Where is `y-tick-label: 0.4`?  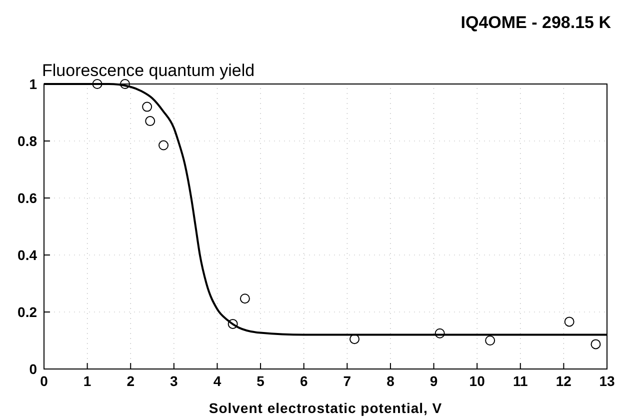 y-tick-label: 0.4 is located at coordinates (28, 255).